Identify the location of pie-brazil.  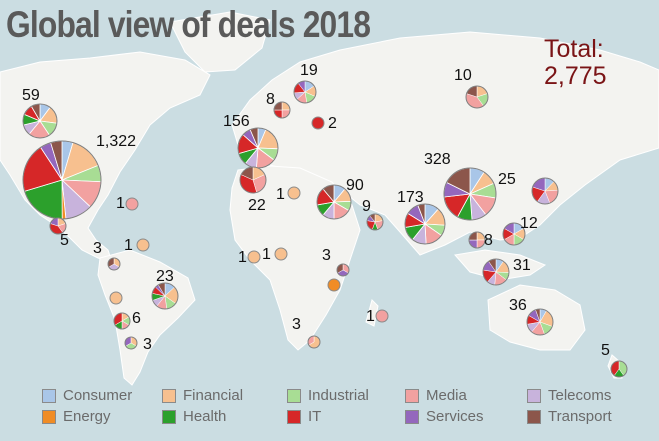
(165, 296).